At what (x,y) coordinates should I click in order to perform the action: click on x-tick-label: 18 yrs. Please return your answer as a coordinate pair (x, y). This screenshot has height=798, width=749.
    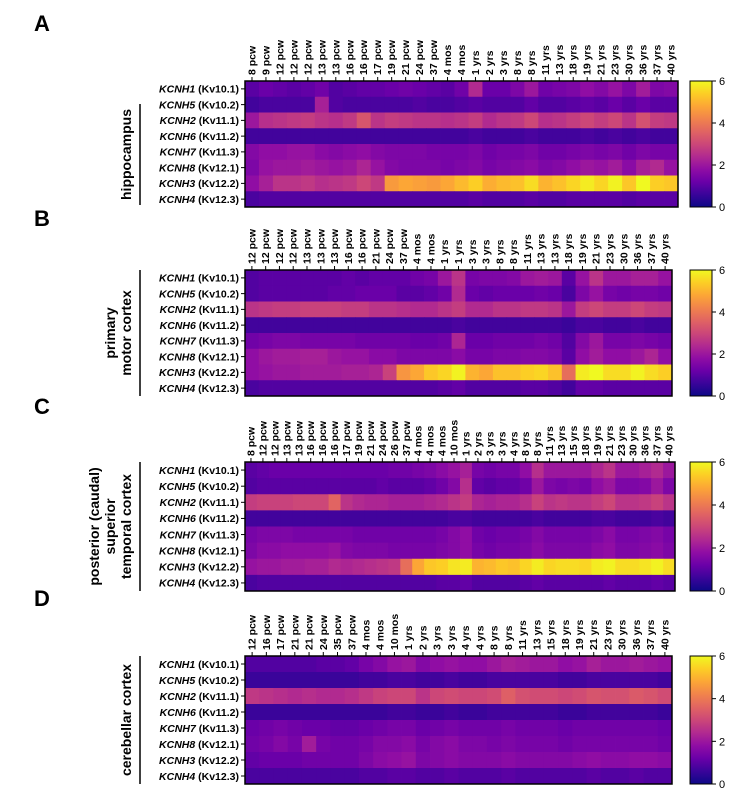
    Looking at the image, I should click on (566, 634).